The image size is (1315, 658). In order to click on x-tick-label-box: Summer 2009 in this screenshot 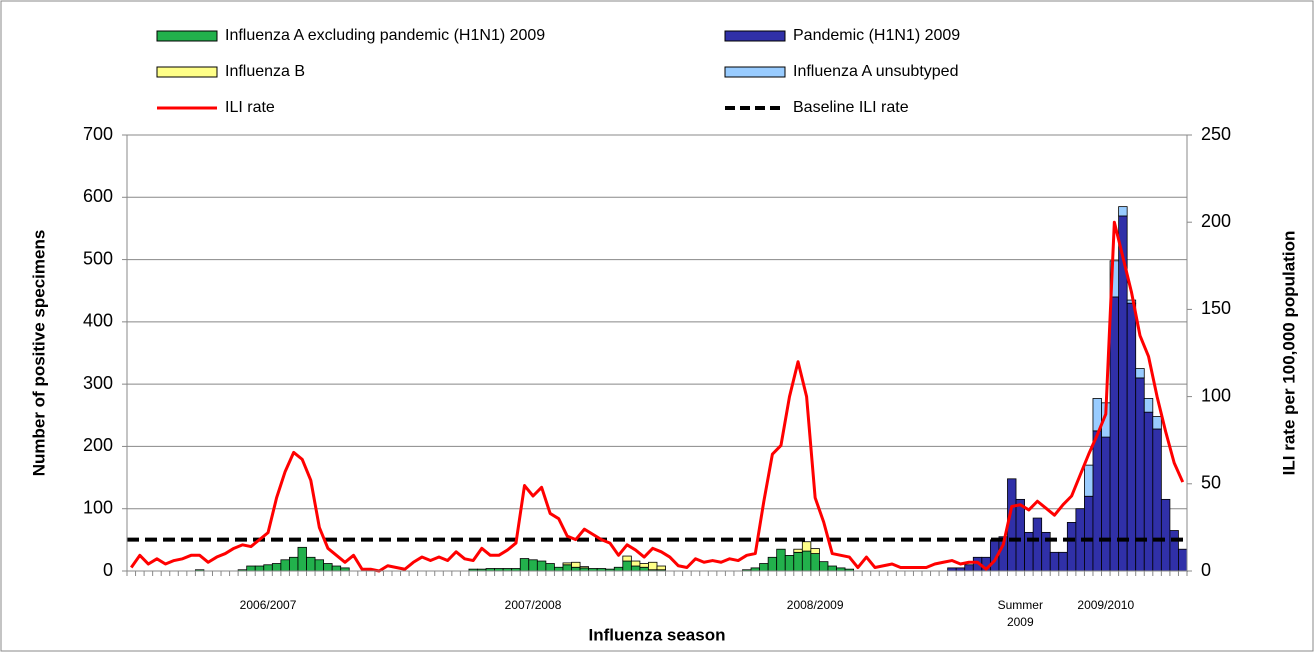, I will do `click(1020, 613)`.